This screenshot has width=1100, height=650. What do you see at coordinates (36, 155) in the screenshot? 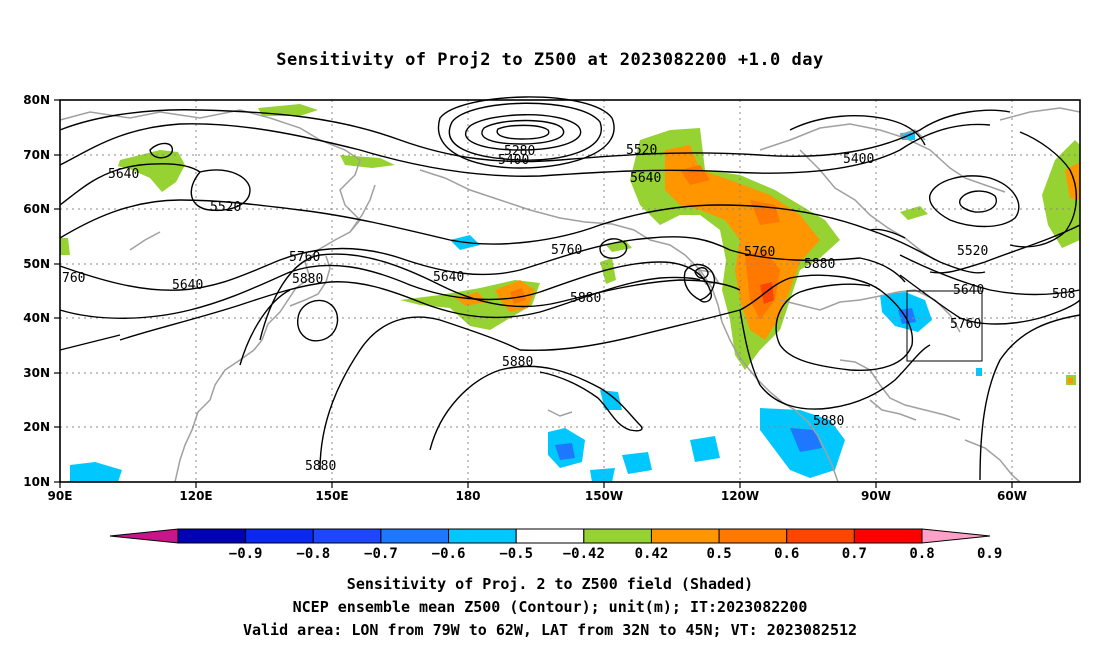
I see `lat-label: 70N` at bounding box center [36, 155].